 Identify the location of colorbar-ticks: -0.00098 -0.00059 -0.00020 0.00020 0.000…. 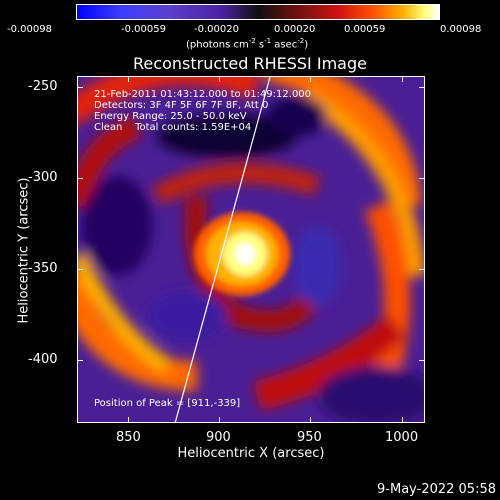
(250, 31).